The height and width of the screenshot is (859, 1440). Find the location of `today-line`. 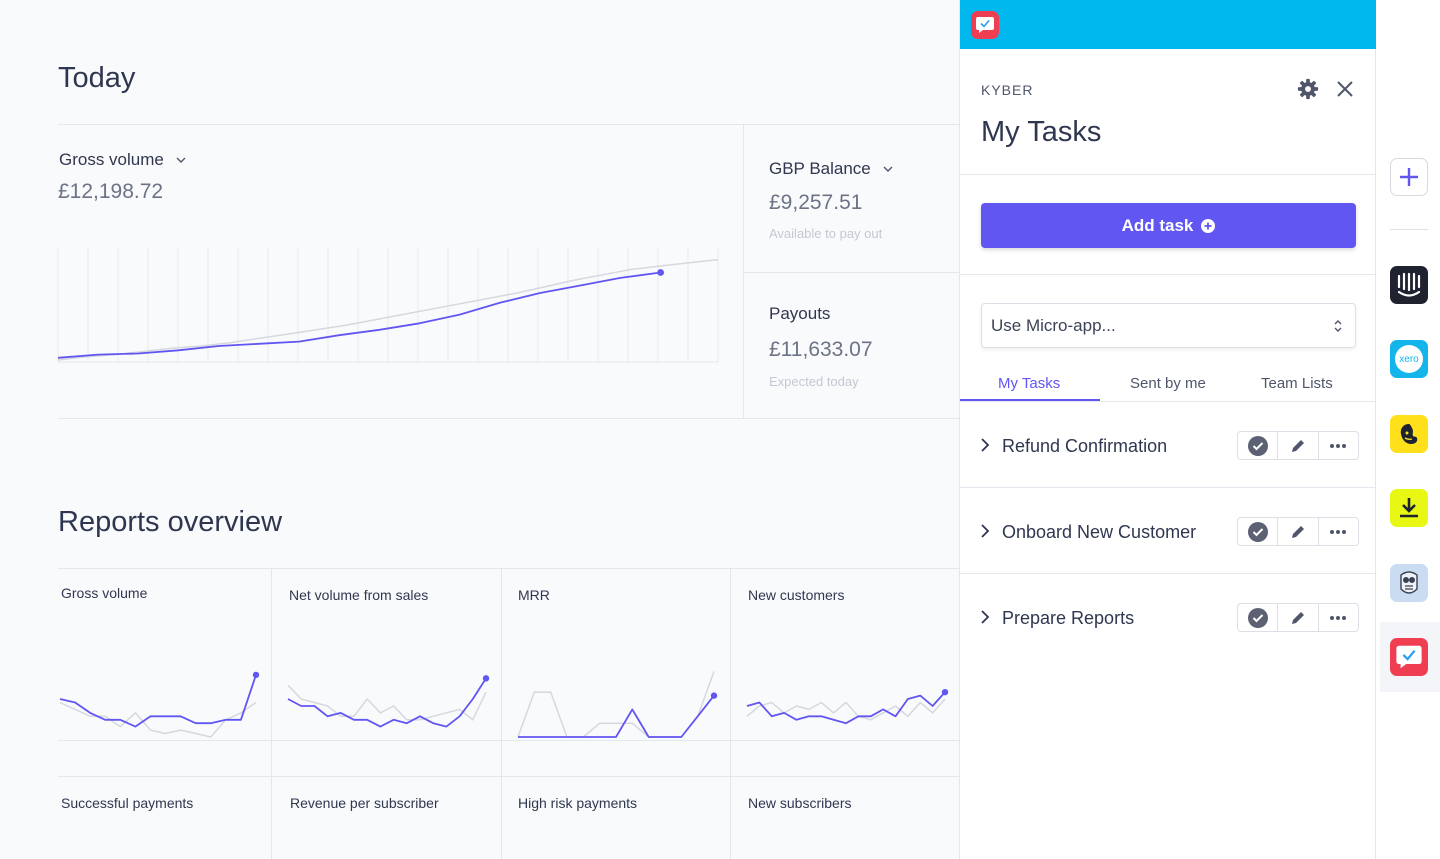

today-line is located at coordinates (359, 315).